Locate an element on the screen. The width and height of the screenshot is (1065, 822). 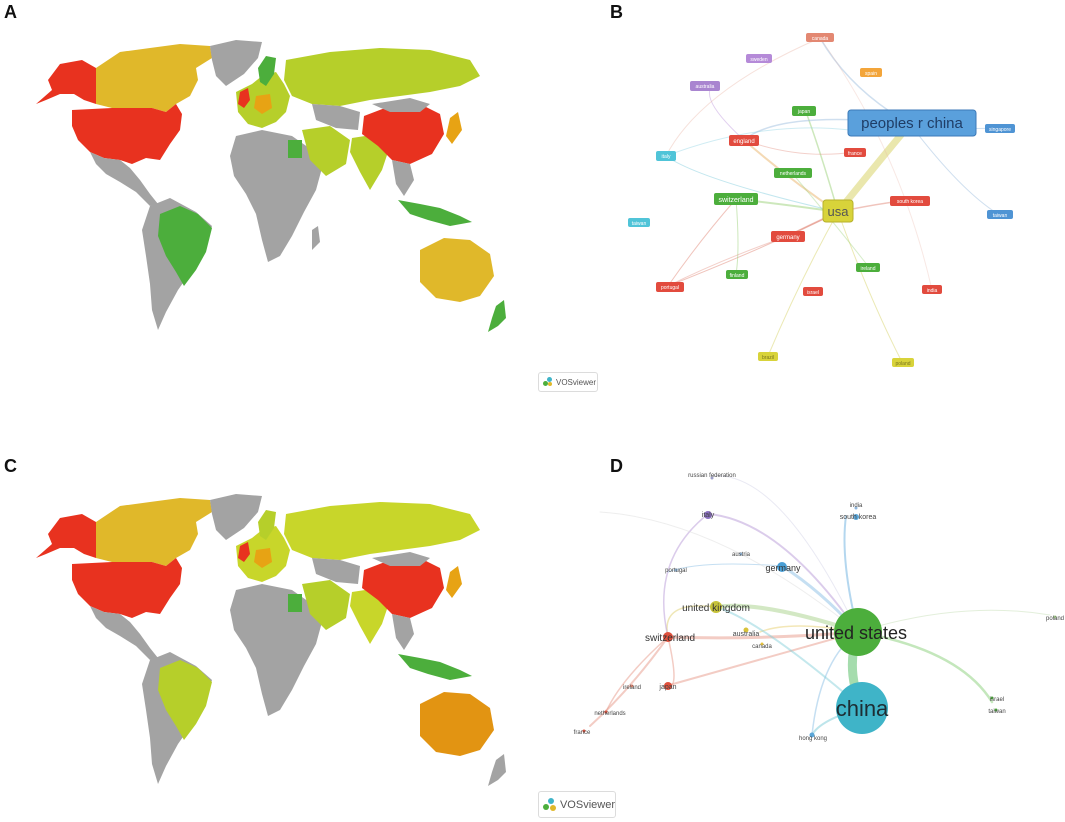
node-south-korea: south korea is located at coordinates (910, 201).